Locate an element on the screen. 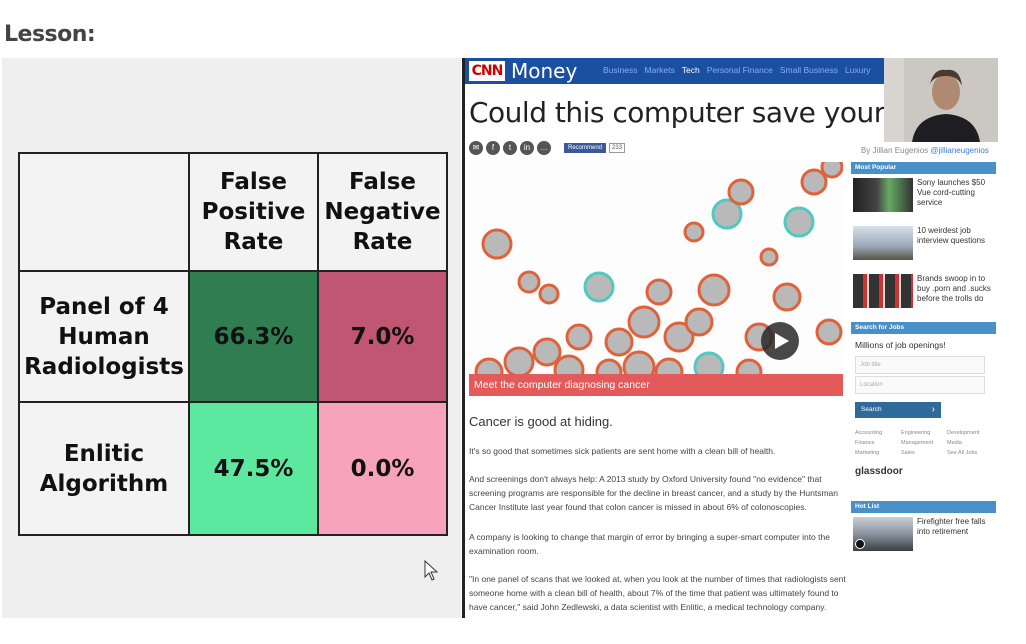  hot-list-title: Firefighter free falls into retirement is located at coordinates (951, 526).